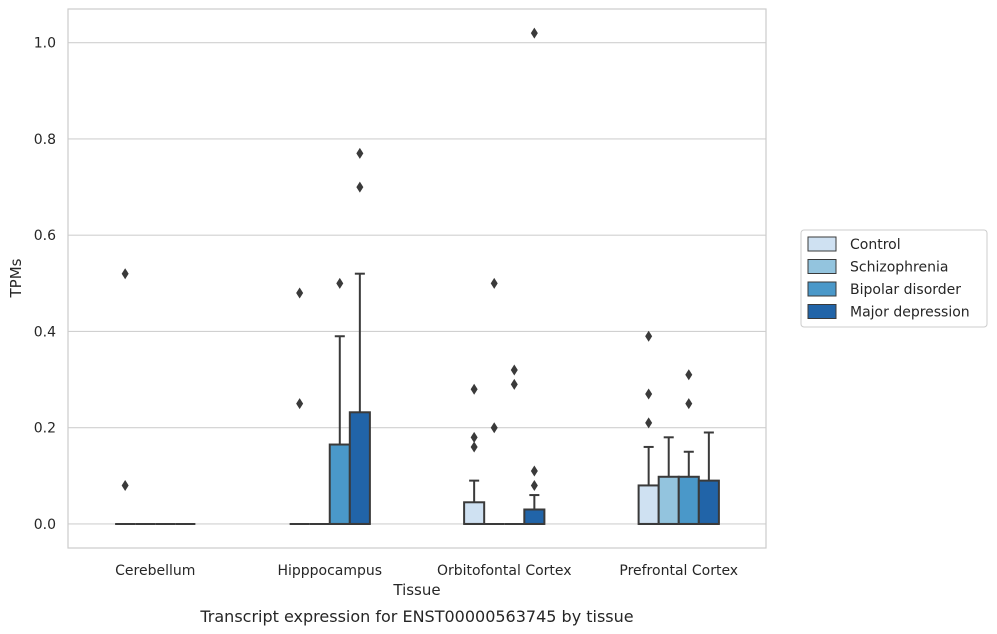  I want to click on y-tick-label: 0.2, so click(45, 429).